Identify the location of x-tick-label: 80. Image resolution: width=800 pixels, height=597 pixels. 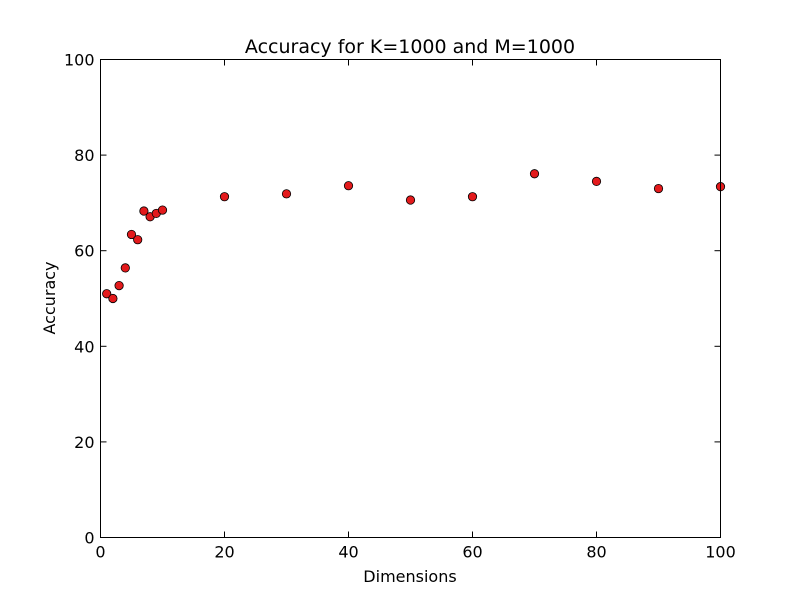
(596, 552).